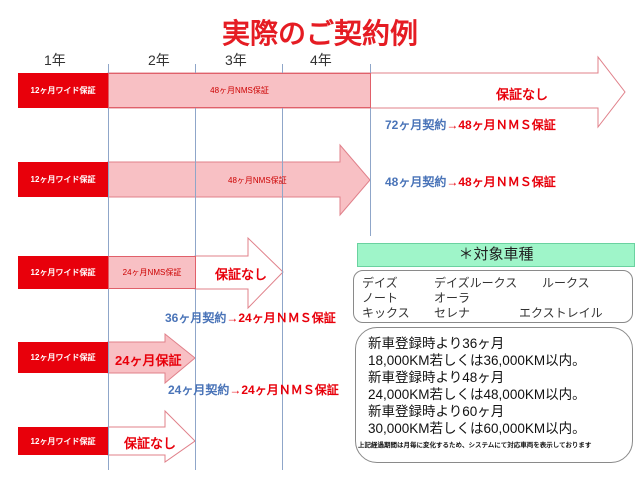 This screenshot has height=480, width=640. Describe the element at coordinates (386, 313) in the screenshot. I see `model-item: キックス` at that location.